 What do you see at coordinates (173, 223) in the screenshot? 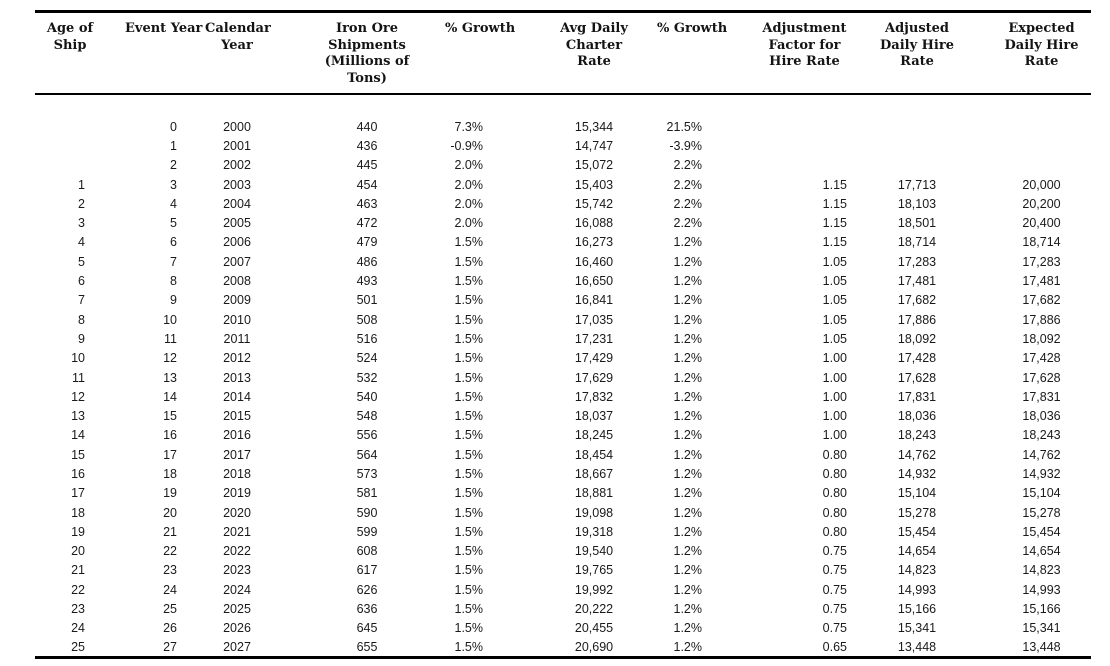
I see `cell: 5` at bounding box center [173, 223].